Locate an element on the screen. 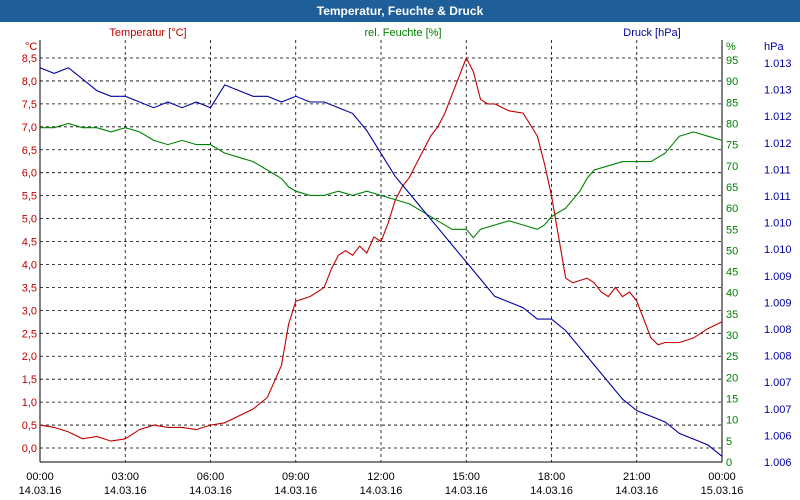  humidity-tick-label: 25 is located at coordinates (732, 357).